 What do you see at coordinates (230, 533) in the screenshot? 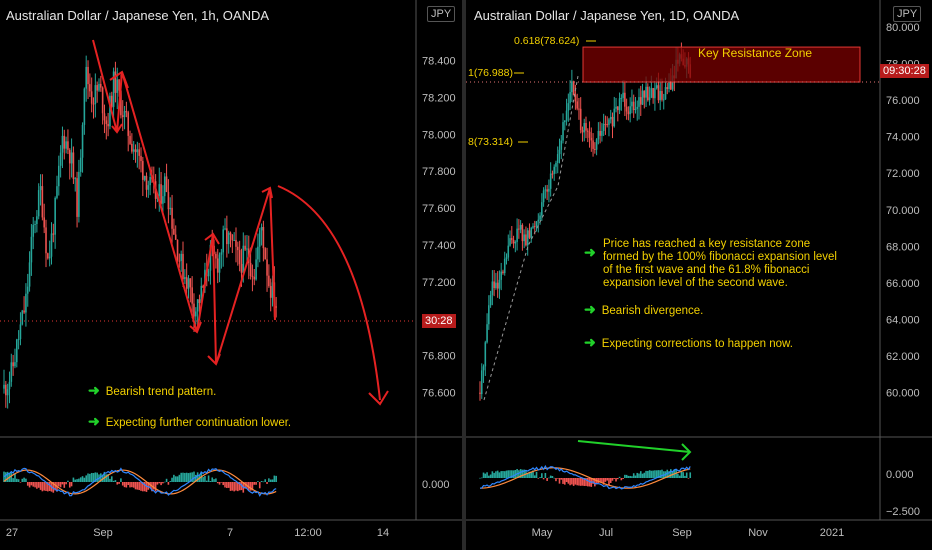
I see `x-tick-label: 7` at bounding box center [230, 533].